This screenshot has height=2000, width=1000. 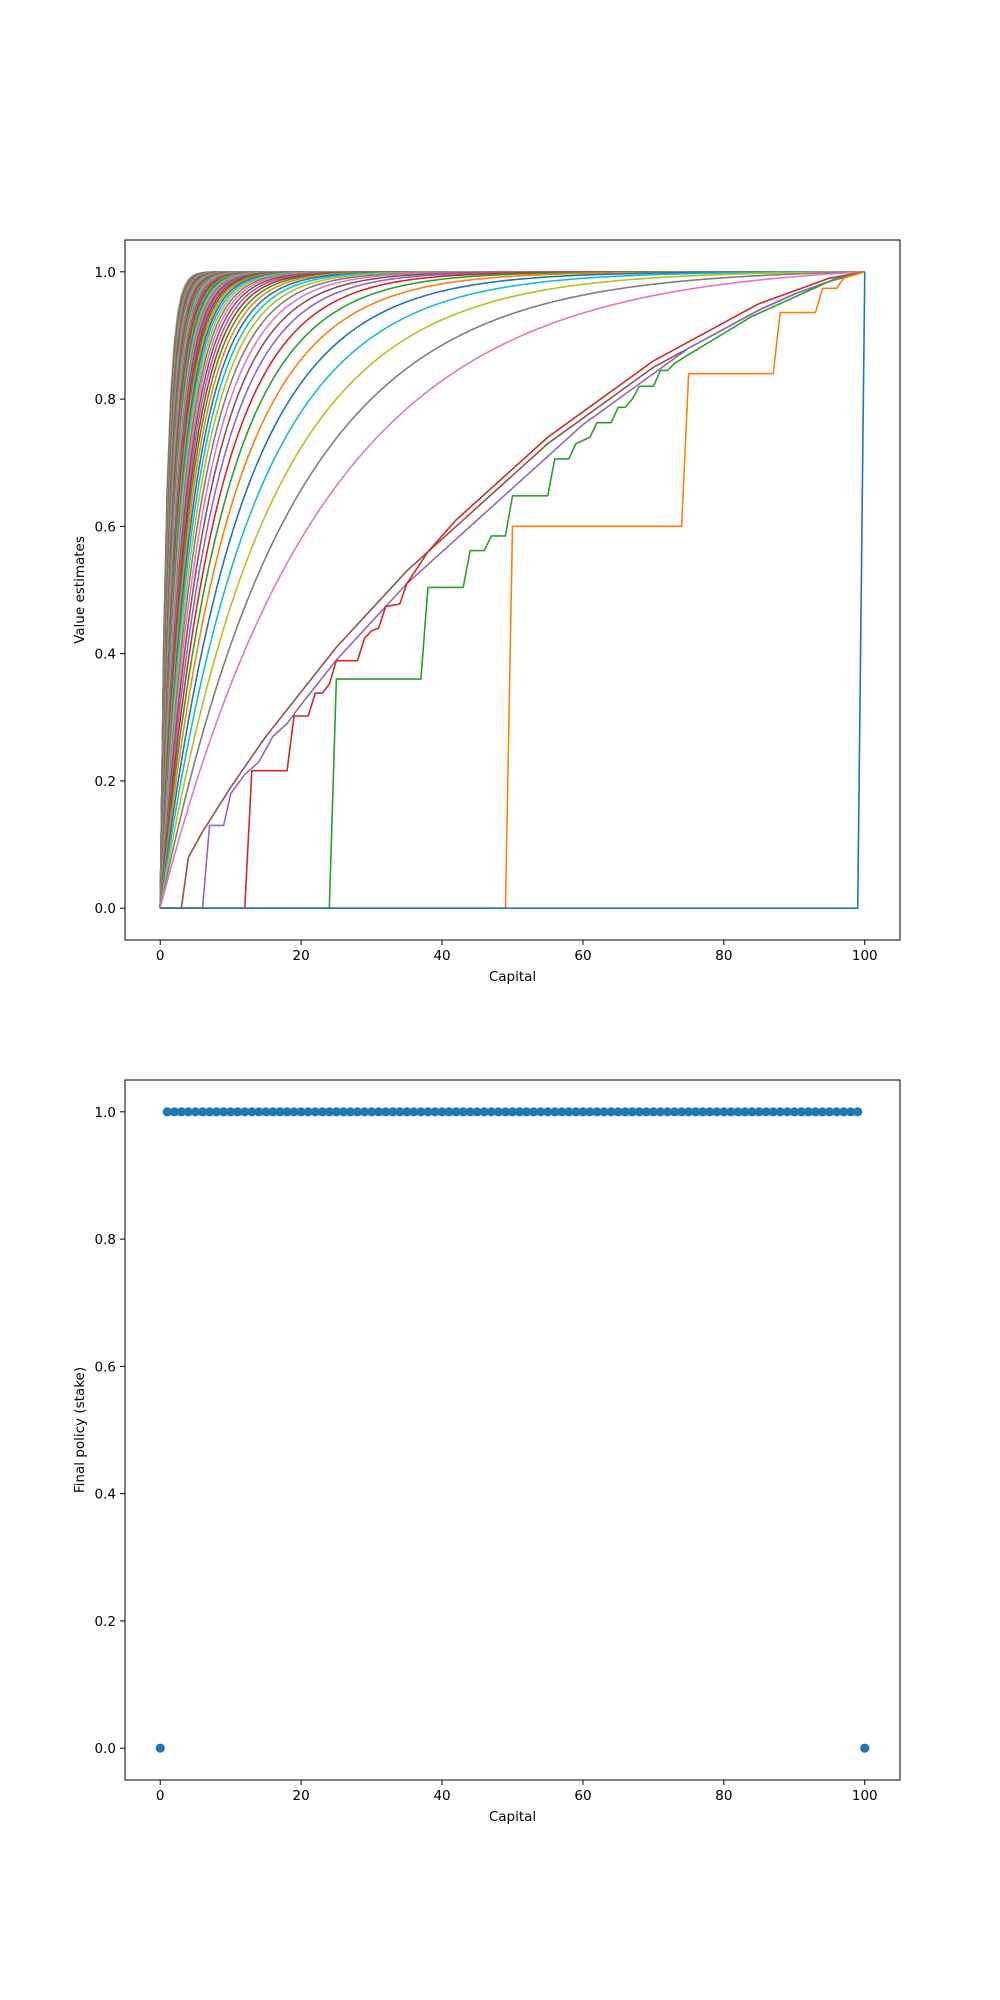 I want to click on policy-x-tick-label: 40, so click(x=441, y=1796).